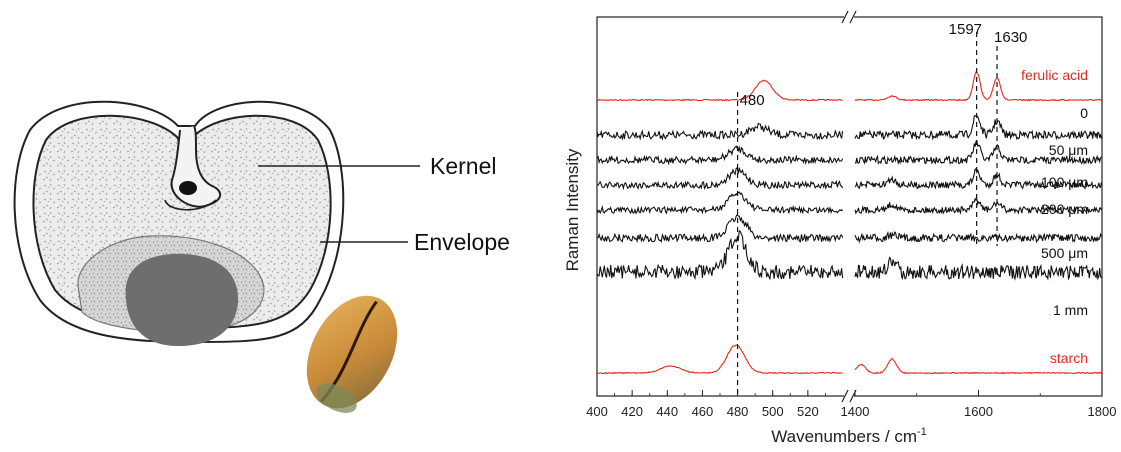 The image size is (1121, 452). I want to click on x-tick-label: 1800, so click(1102, 411).